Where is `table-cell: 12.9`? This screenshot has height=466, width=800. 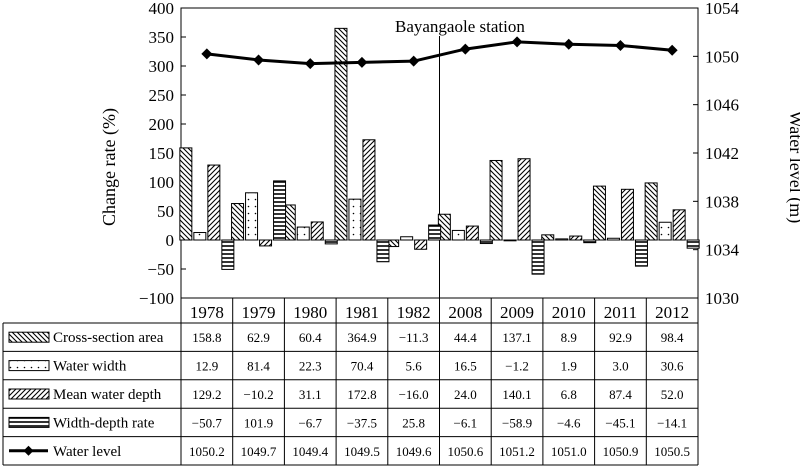 table-cell: 12.9 is located at coordinates (206, 366).